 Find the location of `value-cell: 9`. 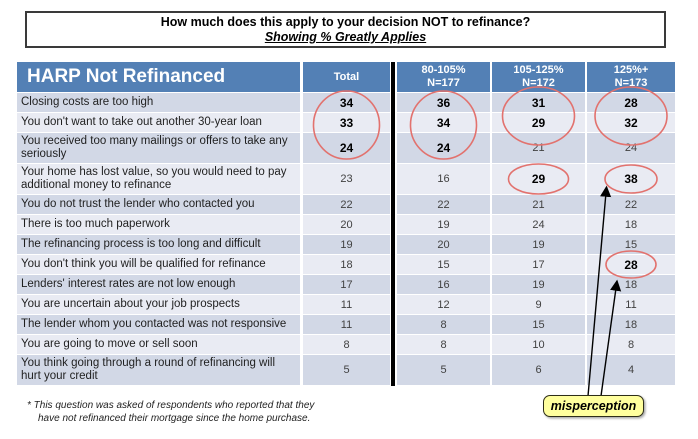

value-cell: 9 is located at coordinates (538, 304).